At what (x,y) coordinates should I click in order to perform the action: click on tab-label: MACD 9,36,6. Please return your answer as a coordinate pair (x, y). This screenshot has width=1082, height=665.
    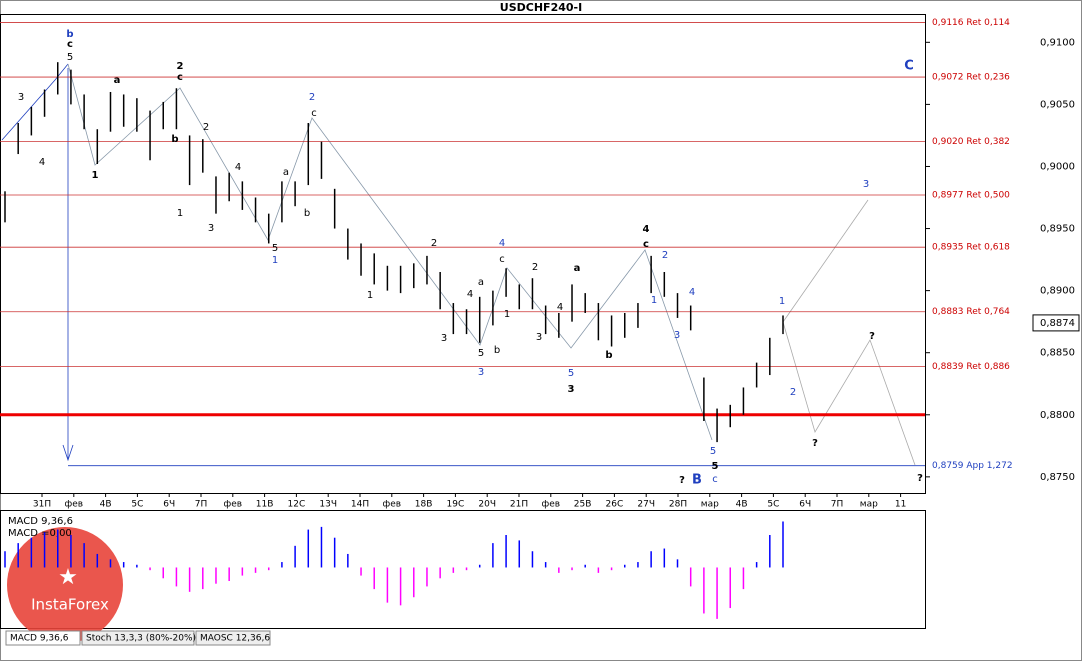
    Looking at the image, I should click on (39, 639).